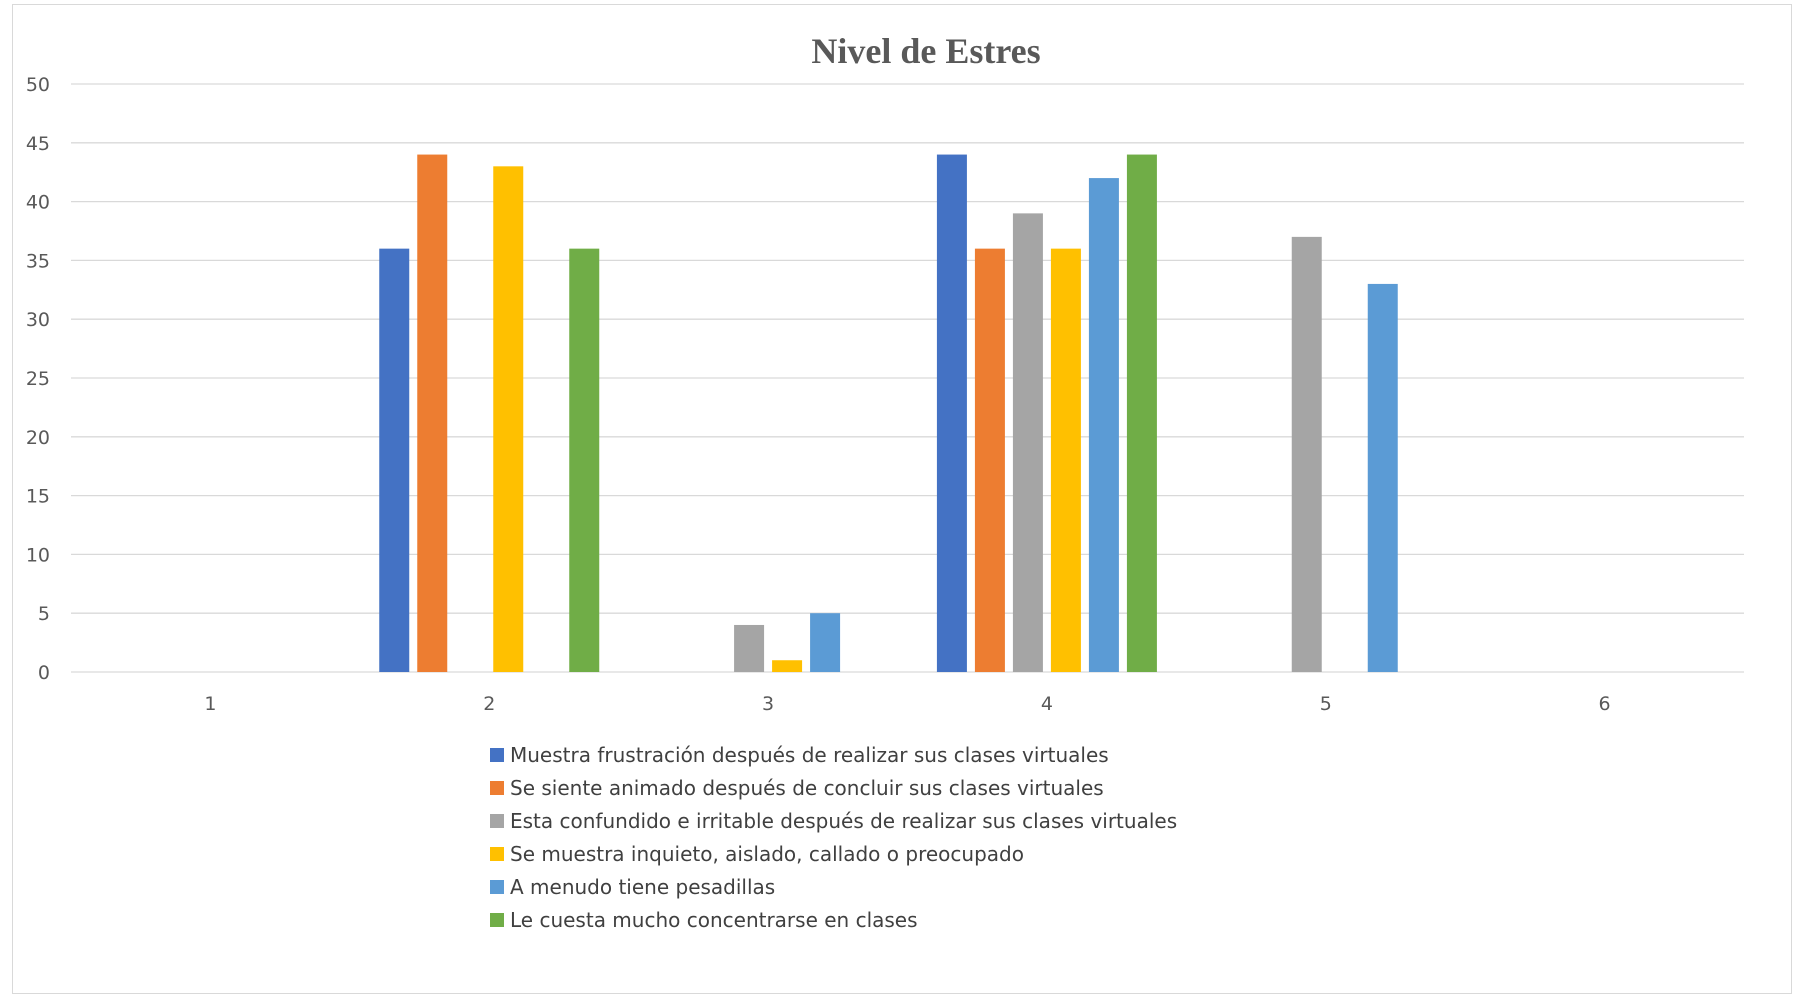  Describe the element at coordinates (44, 673) in the screenshot. I see `y-tick-label: 0` at that location.